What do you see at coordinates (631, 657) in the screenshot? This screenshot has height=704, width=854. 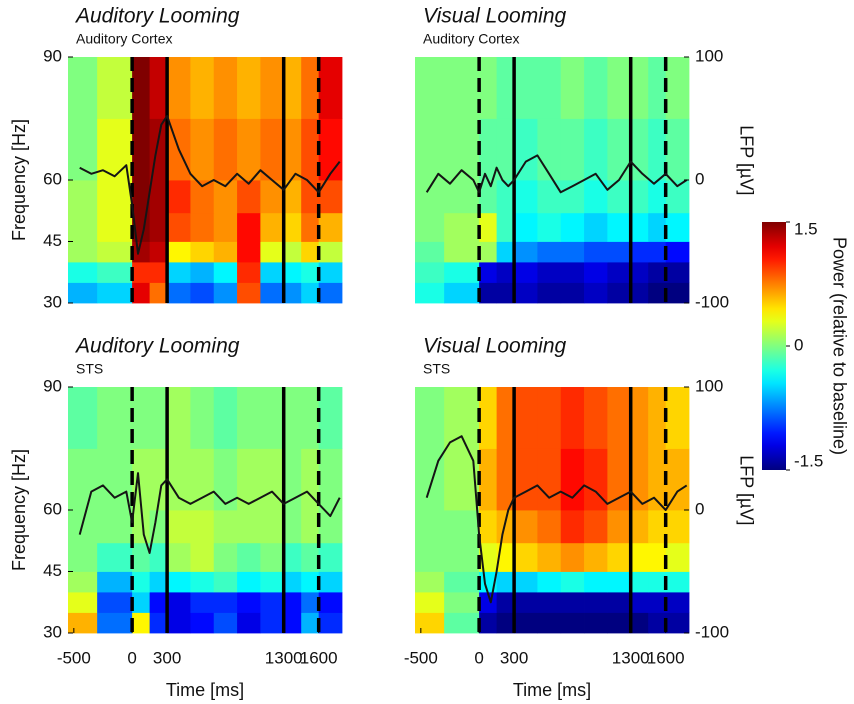 I see `x-tick-label: 1300` at bounding box center [631, 657].